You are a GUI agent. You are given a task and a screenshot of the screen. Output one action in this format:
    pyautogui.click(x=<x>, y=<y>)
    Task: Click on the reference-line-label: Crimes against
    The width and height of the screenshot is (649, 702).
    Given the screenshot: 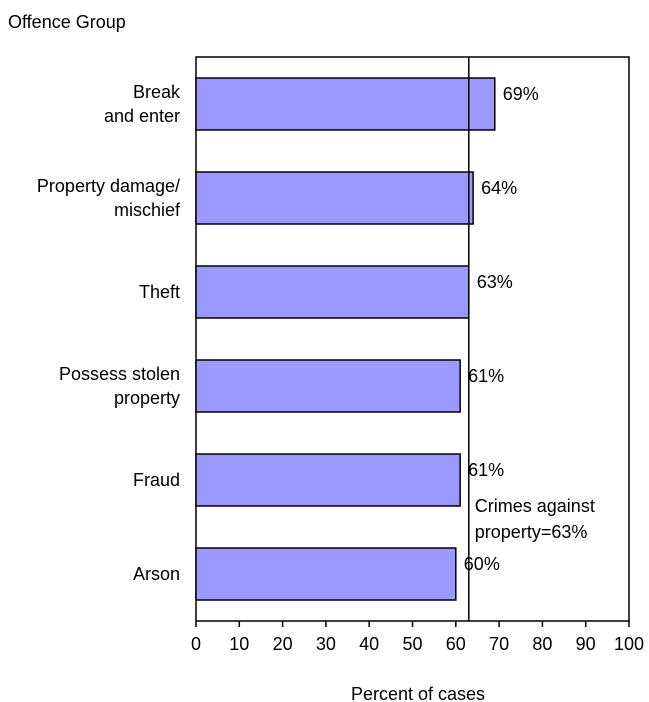 What is the action you would take?
    pyautogui.click(x=535, y=506)
    